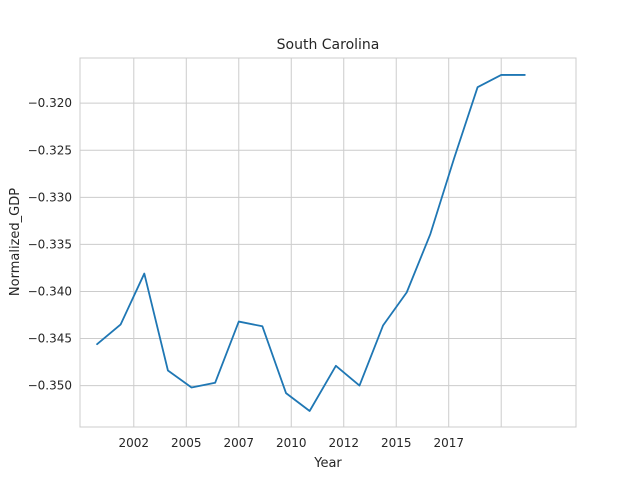 This screenshot has width=640, height=484. I want to click on y-tick-label: −0.350, so click(50, 386).